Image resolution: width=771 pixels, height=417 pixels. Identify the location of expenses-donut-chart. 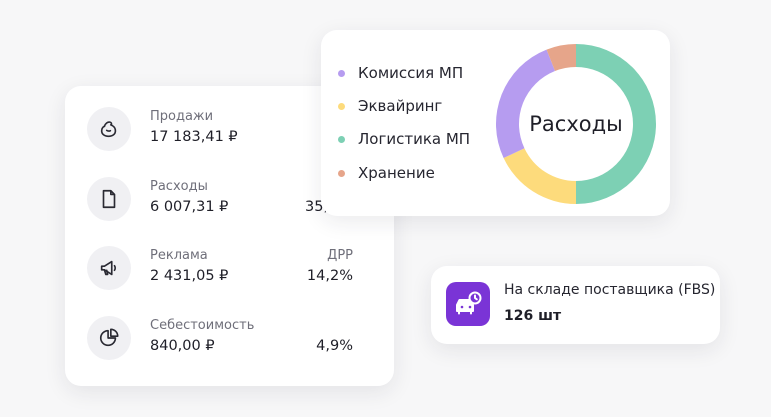
(576, 124).